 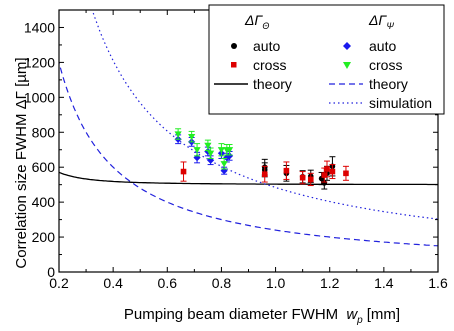 I want to click on y-tick-label: 1200, so click(x=39, y=62).